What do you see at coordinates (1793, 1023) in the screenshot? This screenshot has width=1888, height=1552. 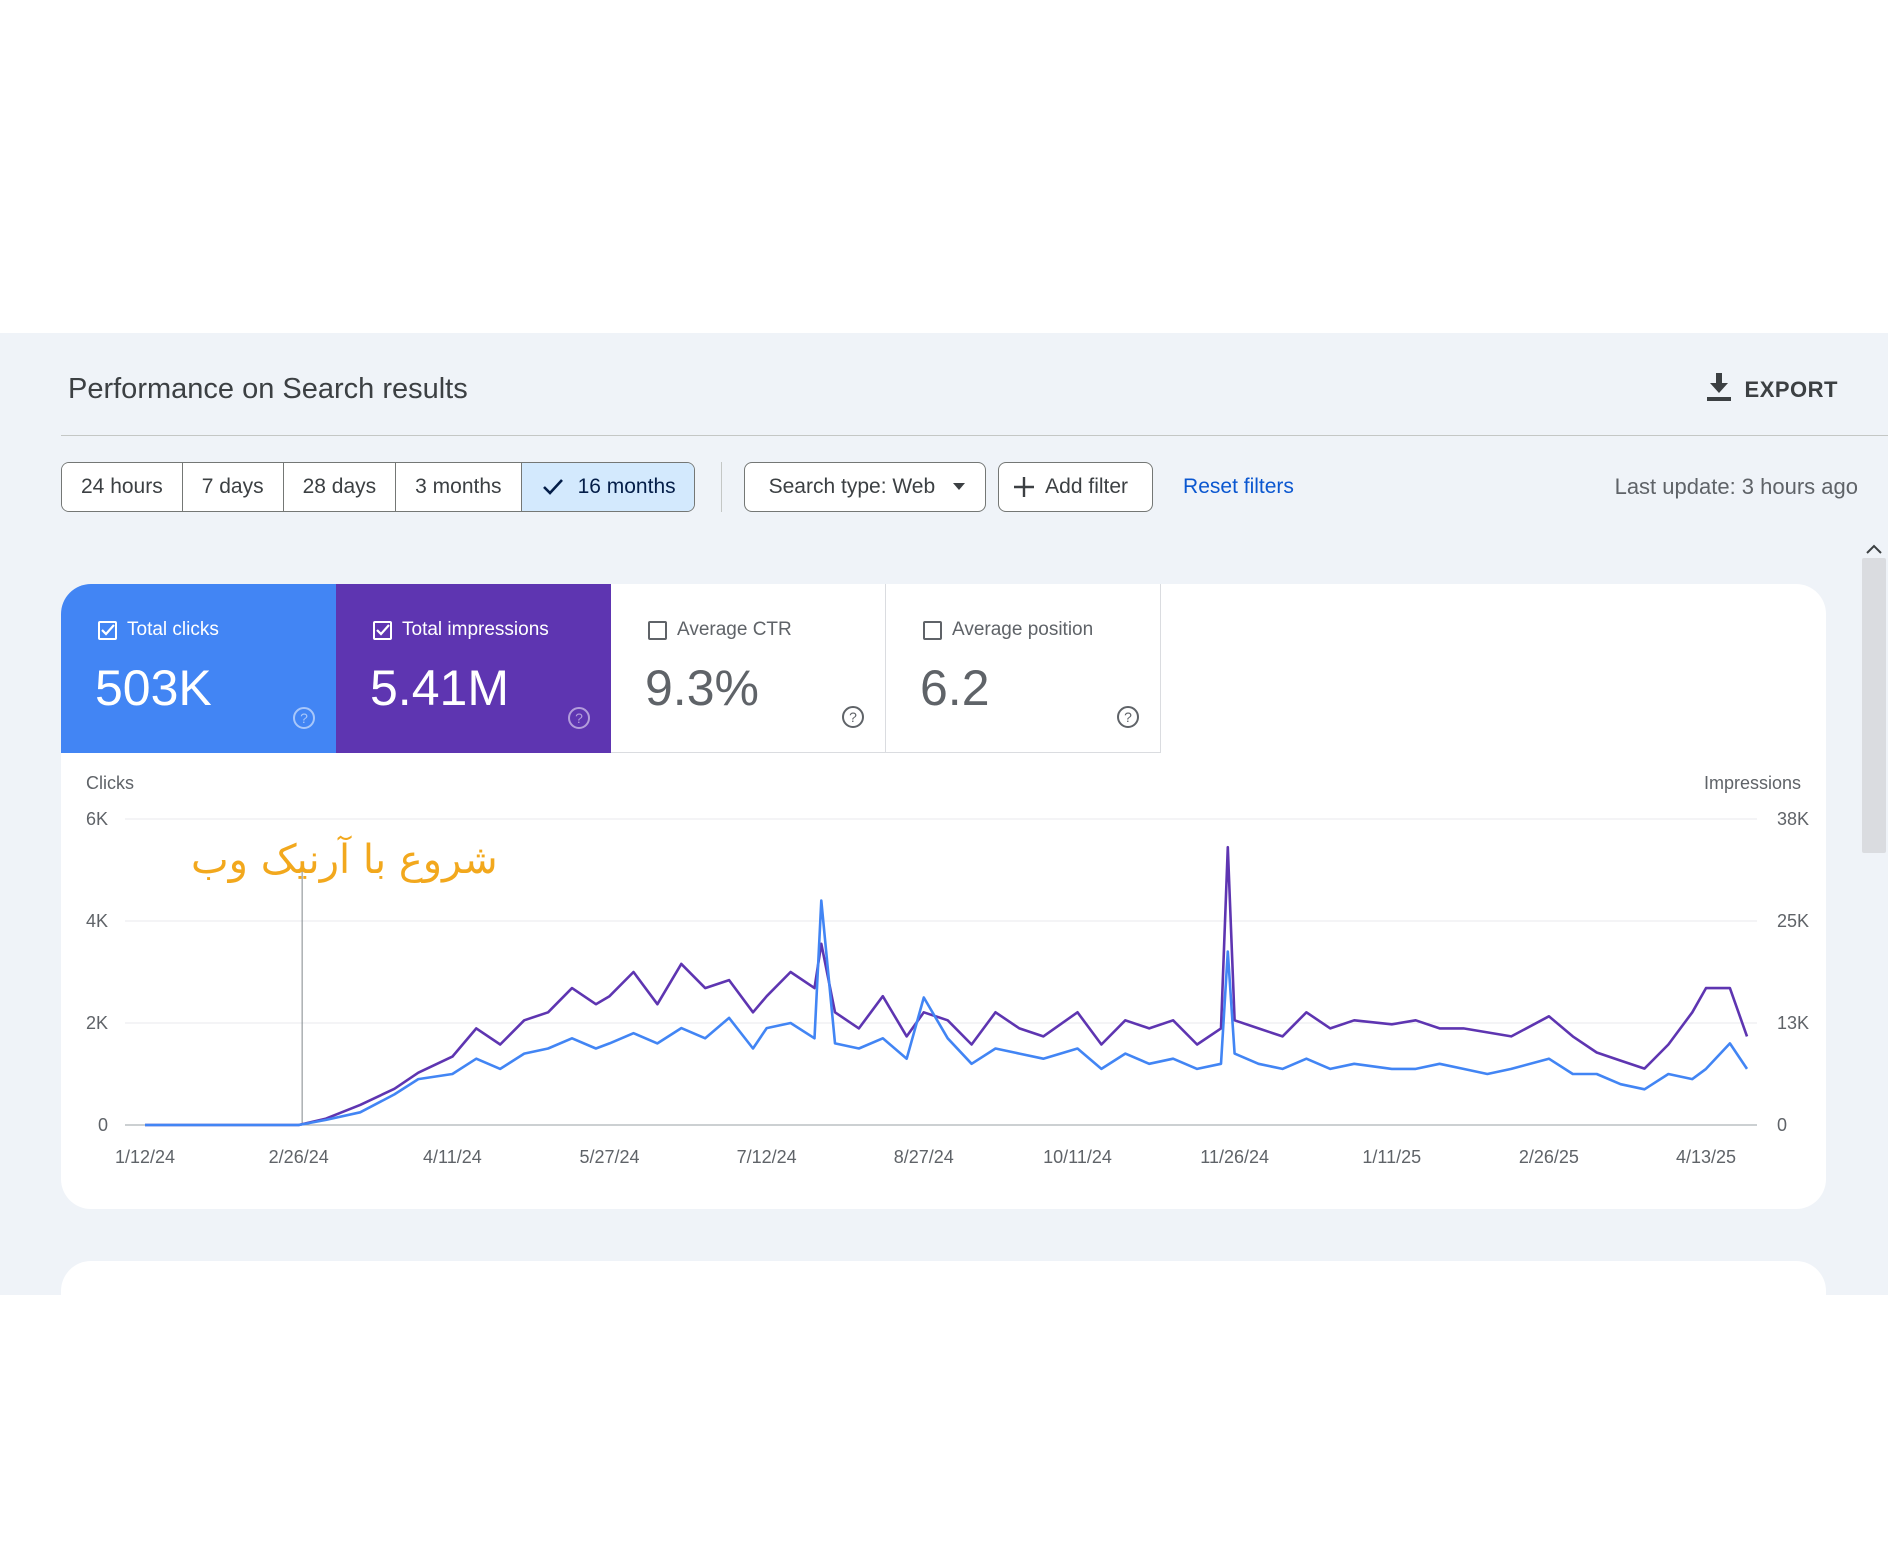 I see `right-tick-label: 13K` at bounding box center [1793, 1023].